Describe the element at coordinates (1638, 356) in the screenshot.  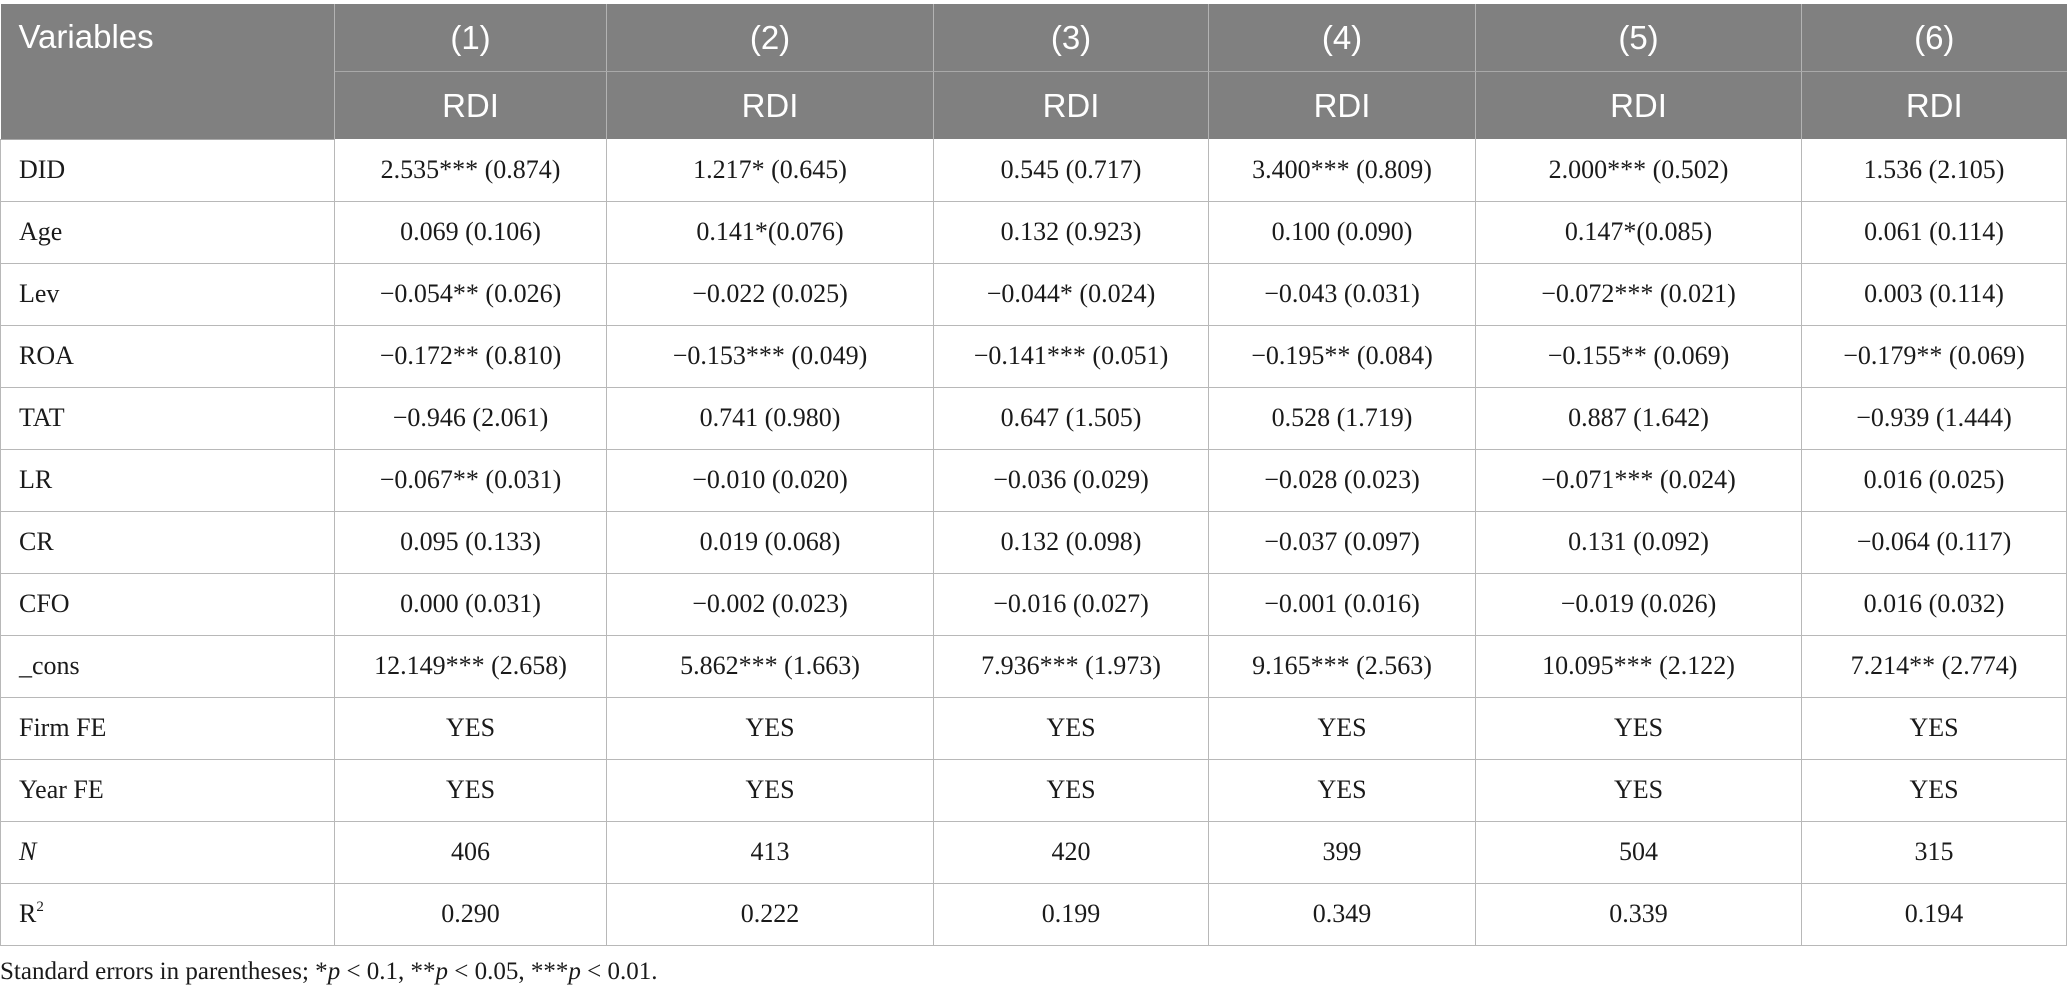
I see `table-cell: −0.155** (0.069)` at that location.